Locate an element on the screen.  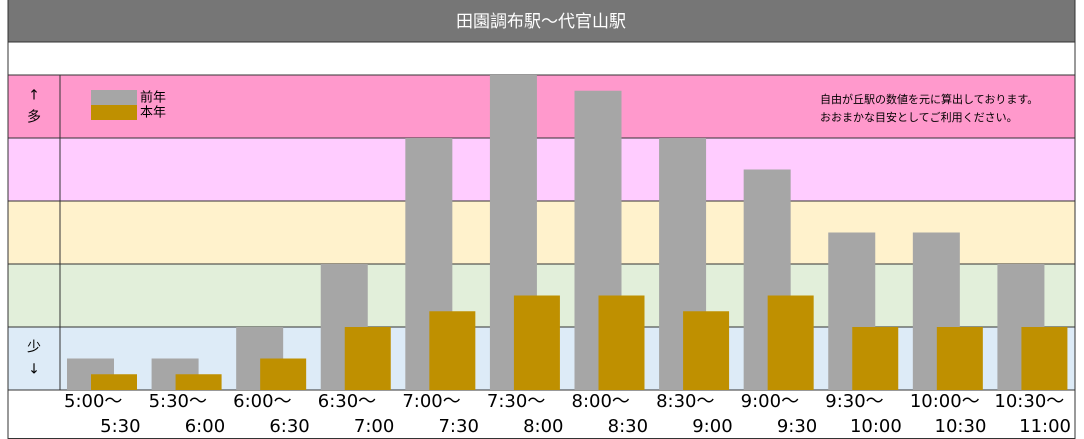
chart-title: 田園調布駅～代官山駅 is located at coordinates (541, 22).